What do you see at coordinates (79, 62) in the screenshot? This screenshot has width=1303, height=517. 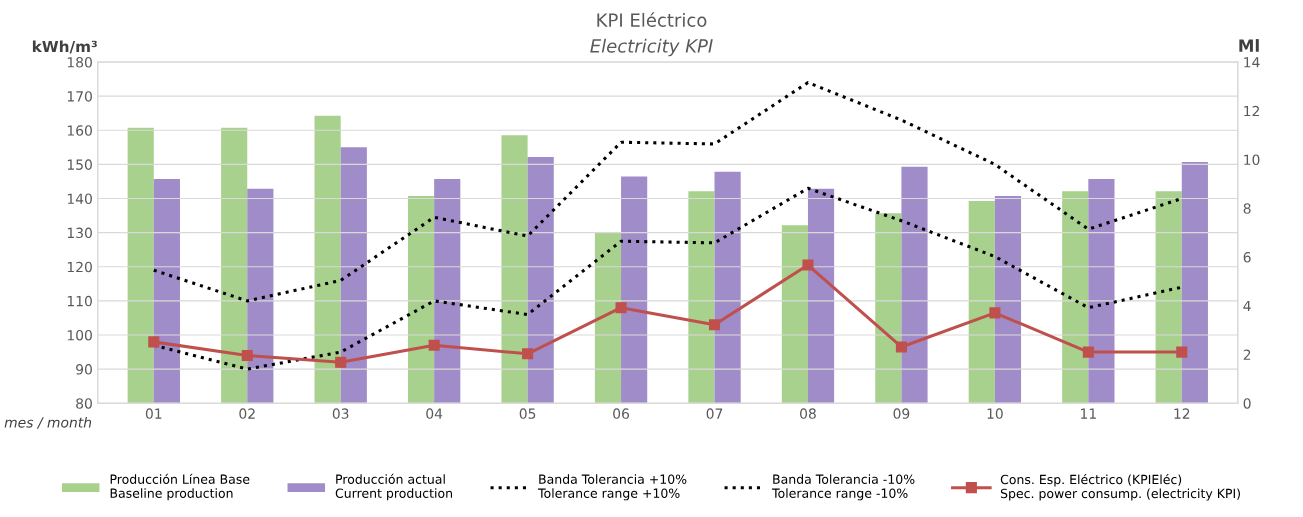 I see `y-tick-label: 180` at bounding box center [79, 62].